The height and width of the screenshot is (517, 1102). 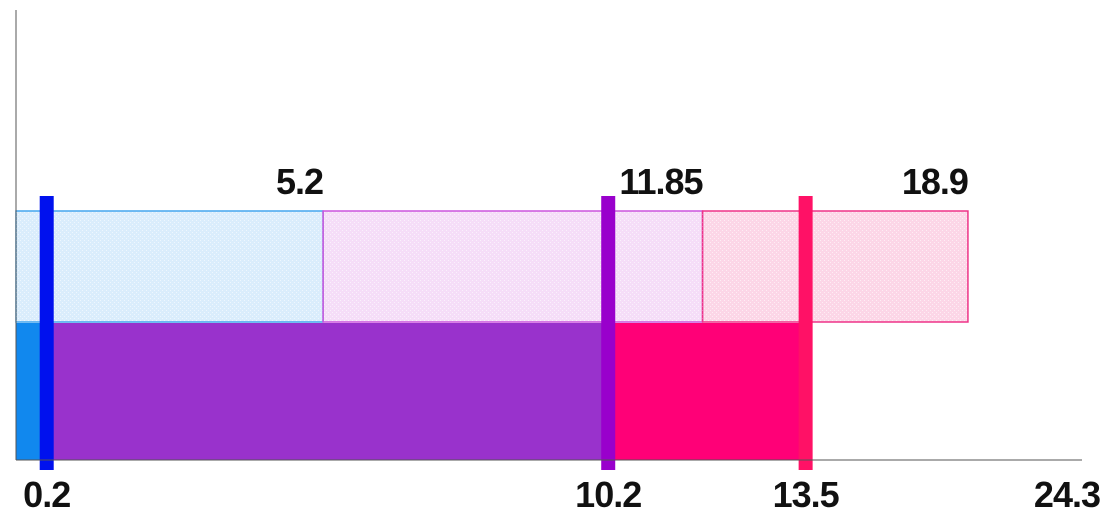 What do you see at coordinates (1067, 494) in the screenshot?
I see `bottom-label-3: 24.3` at bounding box center [1067, 494].